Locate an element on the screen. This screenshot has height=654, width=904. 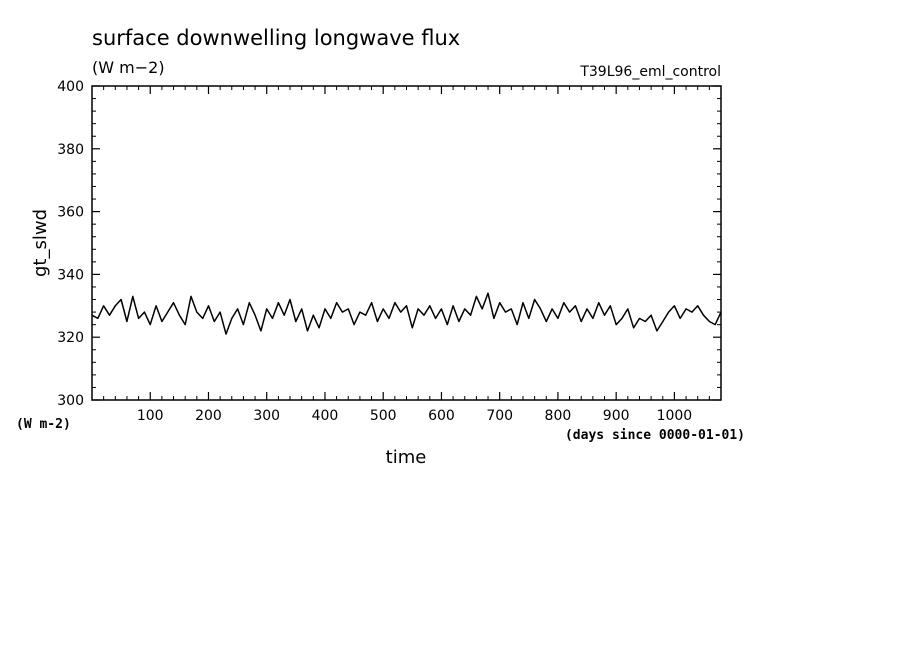
y-tick-label: 340 is located at coordinates (70, 275).